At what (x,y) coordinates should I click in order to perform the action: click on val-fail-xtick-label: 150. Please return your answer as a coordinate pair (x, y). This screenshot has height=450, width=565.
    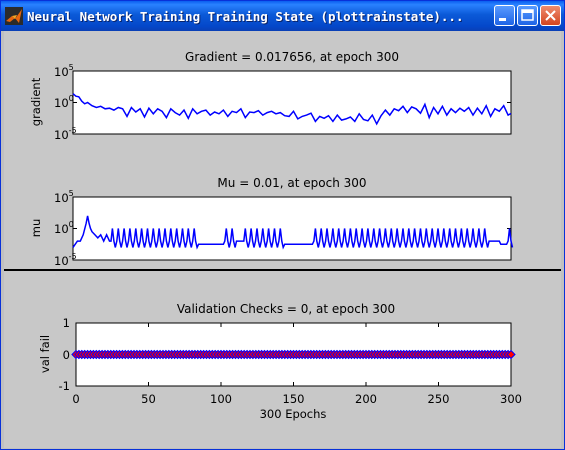
    Looking at the image, I should click on (294, 399).